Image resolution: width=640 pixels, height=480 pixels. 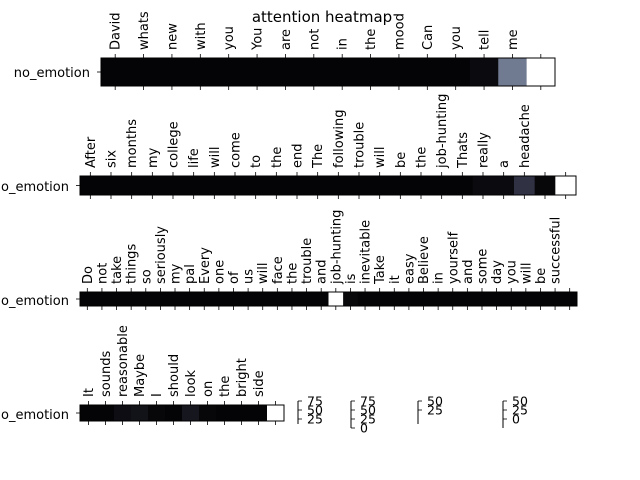 What do you see at coordinates (132, 264) in the screenshot?
I see `token-label: things` at bounding box center [132, 264].